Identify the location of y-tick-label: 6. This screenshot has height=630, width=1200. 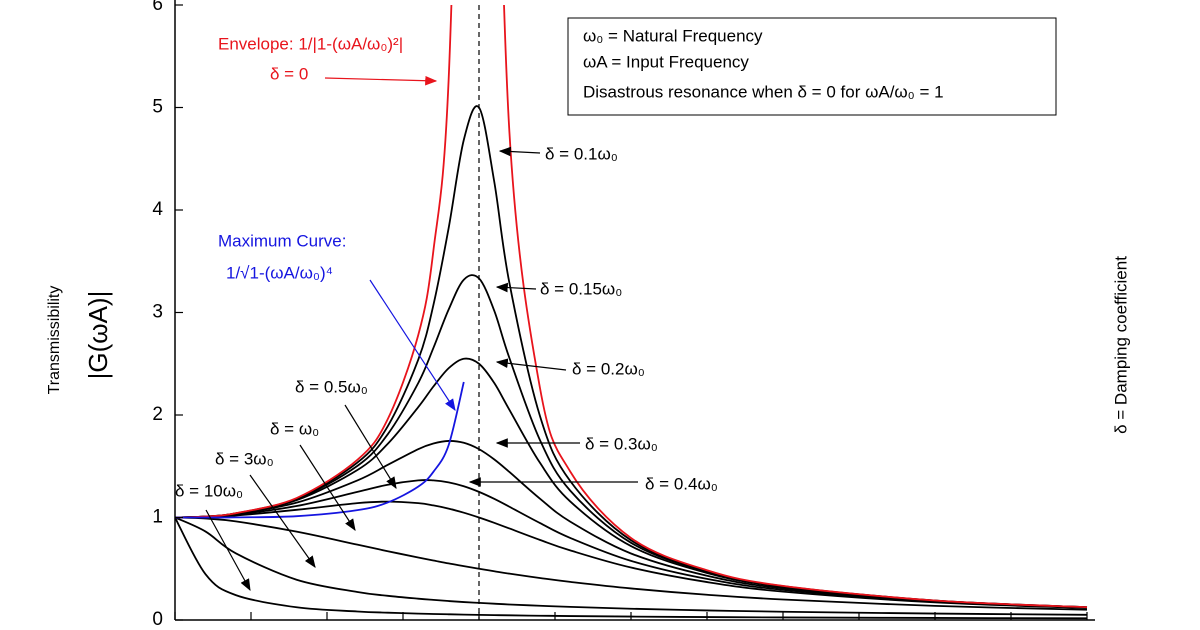
(157, 7).